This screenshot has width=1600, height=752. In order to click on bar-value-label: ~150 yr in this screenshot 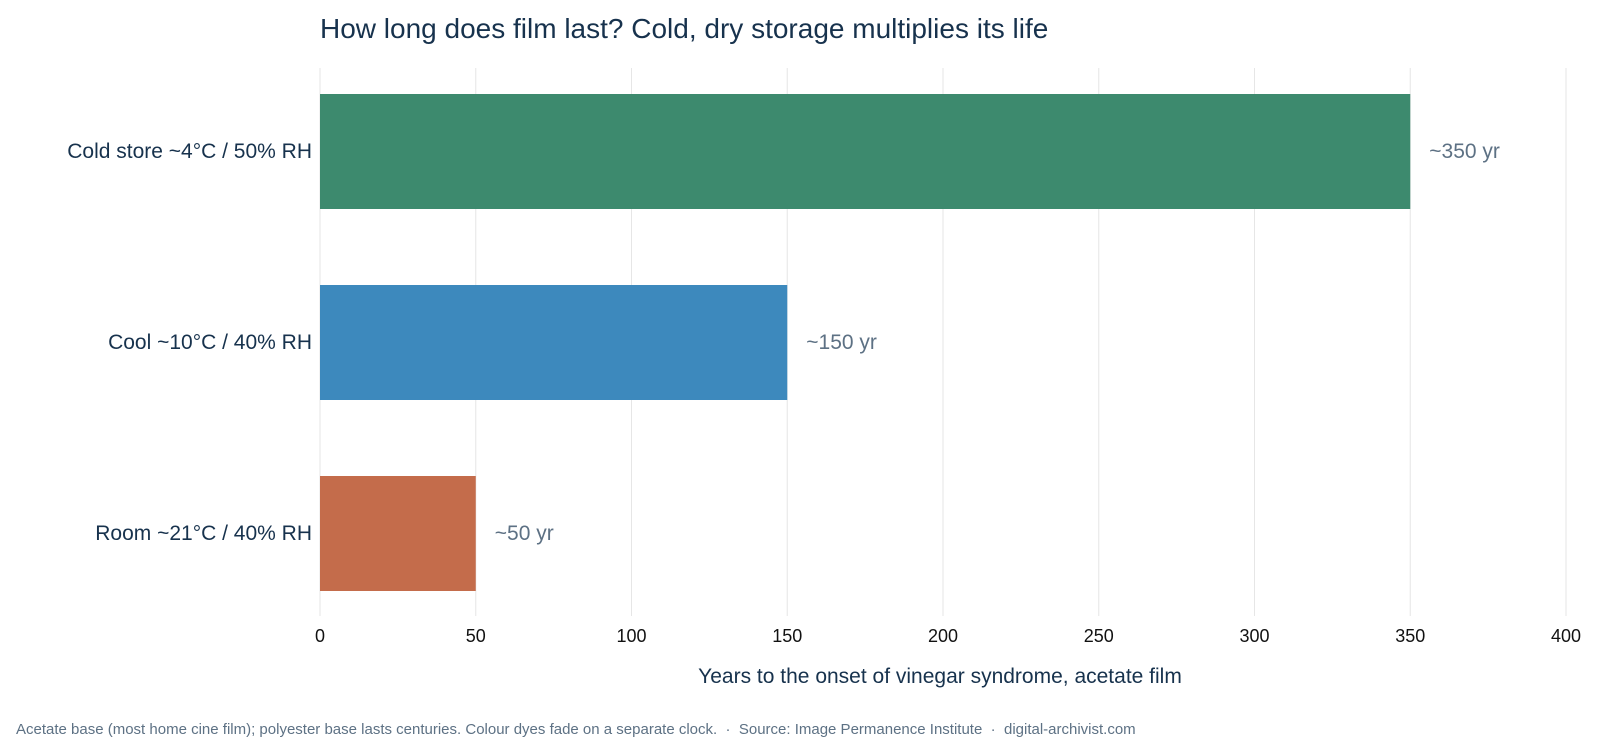, I will do `click(841, 342)`.